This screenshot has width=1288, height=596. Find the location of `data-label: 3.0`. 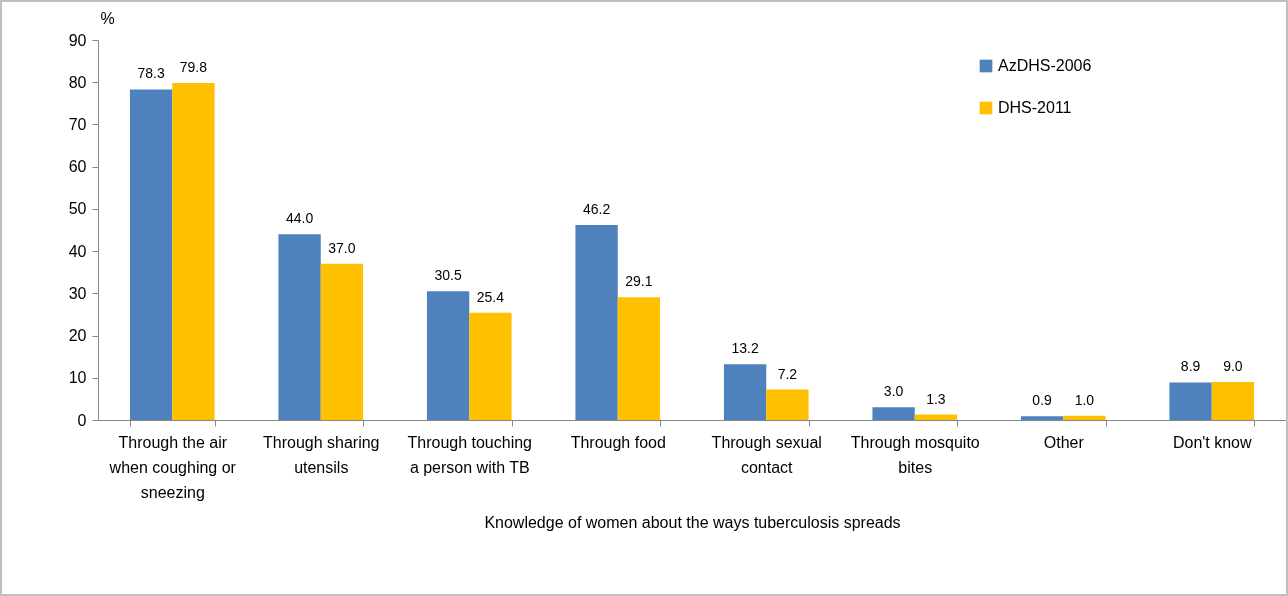

data-label: 3.0 is located at coordinates (893, 391).